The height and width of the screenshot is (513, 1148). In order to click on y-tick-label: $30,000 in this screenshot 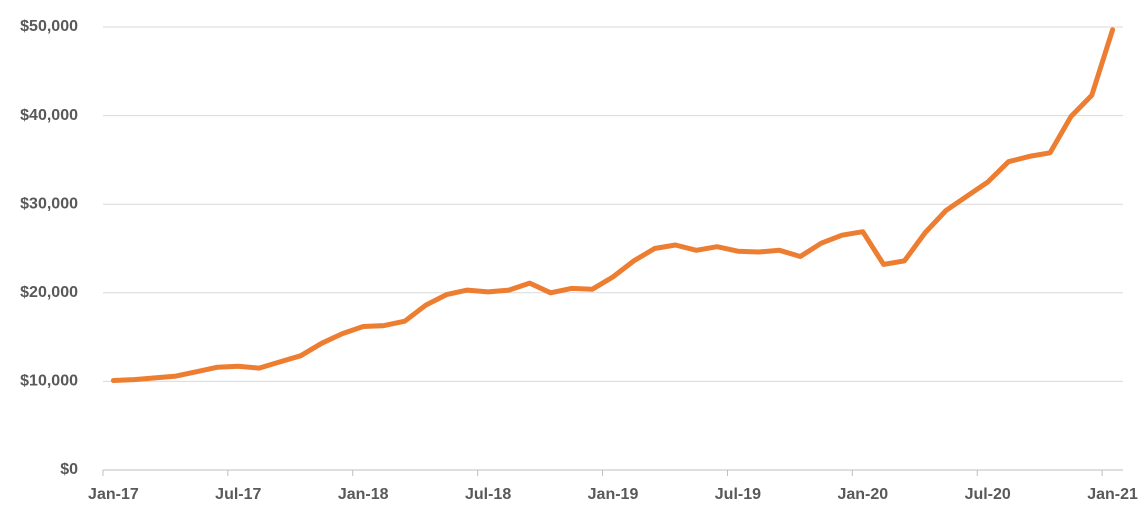, I will do `click(49, 203)`.